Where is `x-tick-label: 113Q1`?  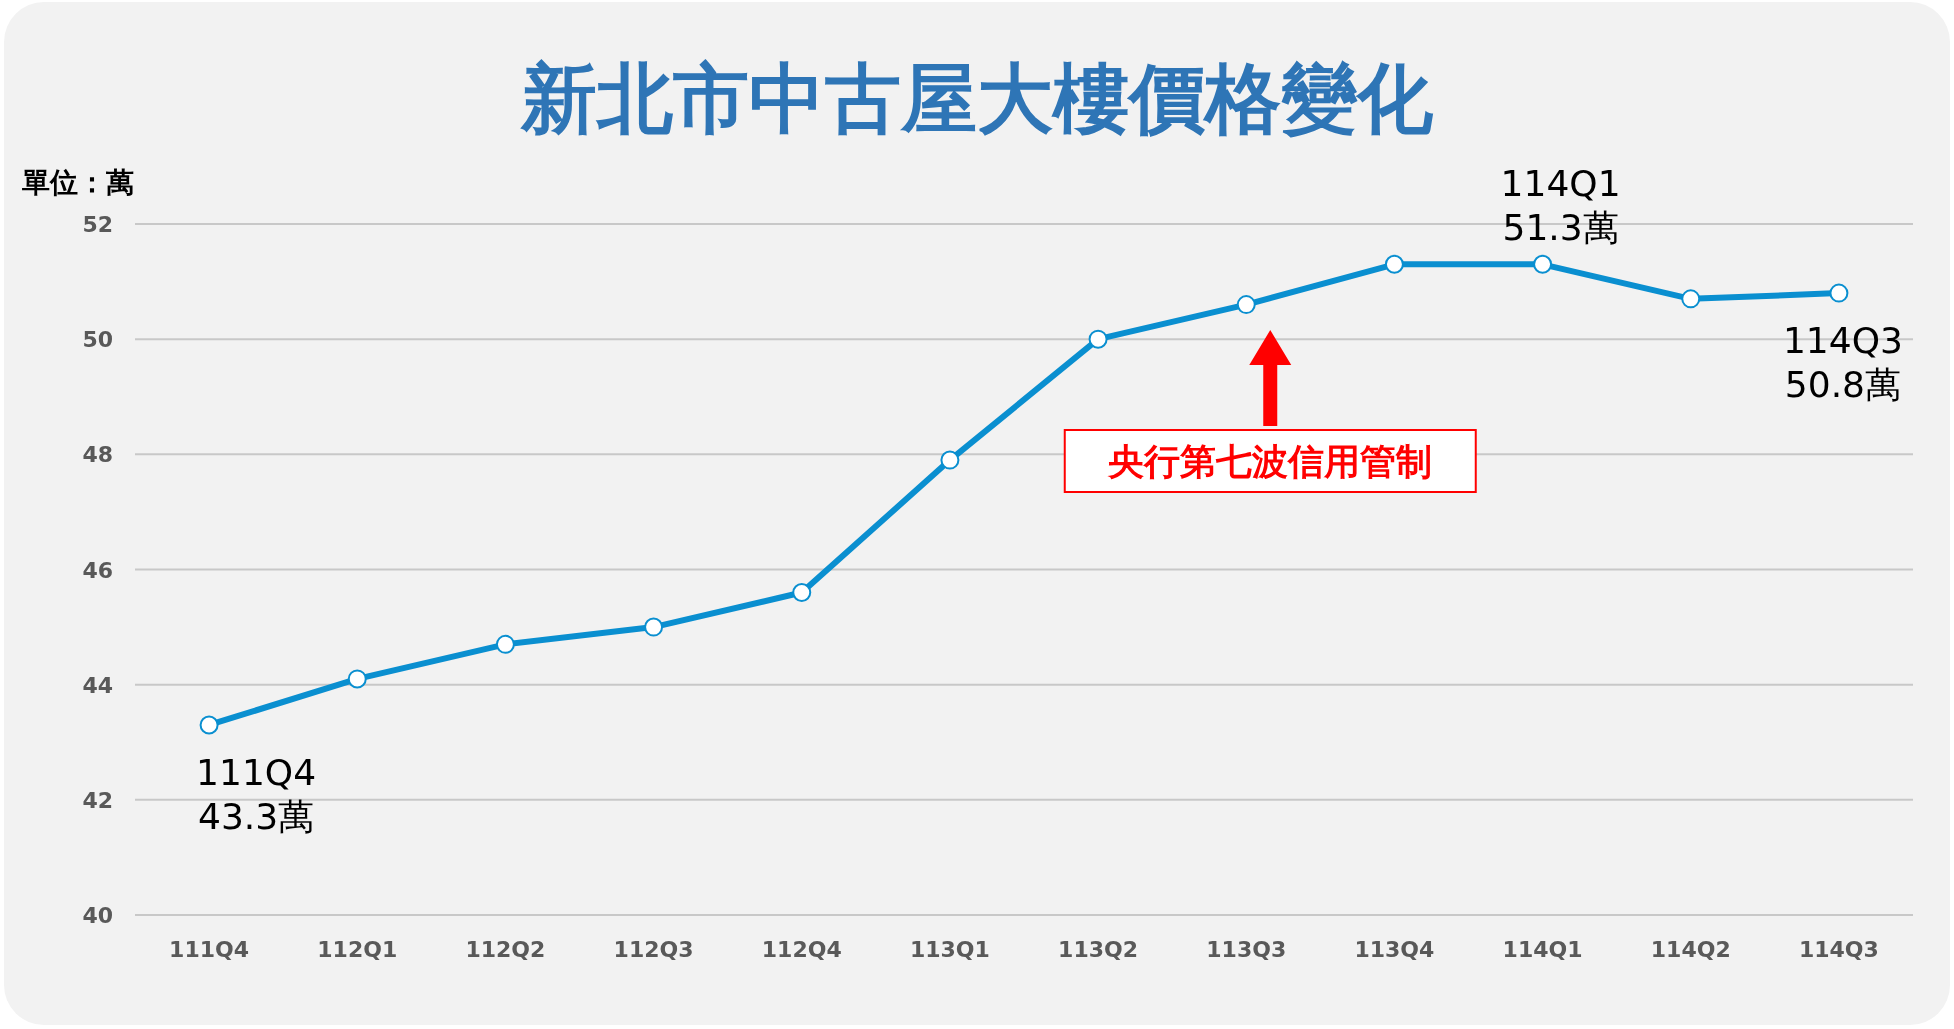
x-tick-label: 113Q1 is located at coordinates (949, 949).